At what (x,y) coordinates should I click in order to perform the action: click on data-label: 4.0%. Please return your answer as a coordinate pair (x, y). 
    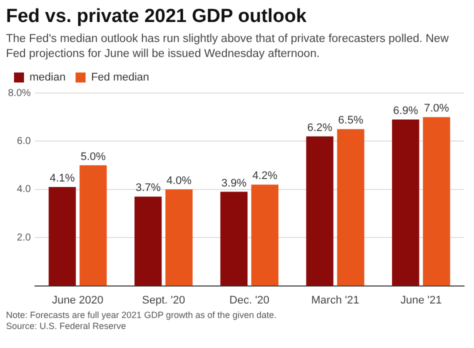
    Looking at the image, I should click on (179, 180).